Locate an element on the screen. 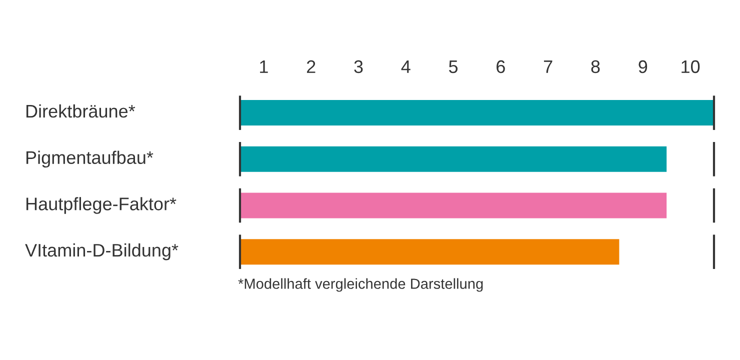 The image size is (740, 360). y-tick-label: Hautpflege-Faktor* is located at coordinates (101, 205).